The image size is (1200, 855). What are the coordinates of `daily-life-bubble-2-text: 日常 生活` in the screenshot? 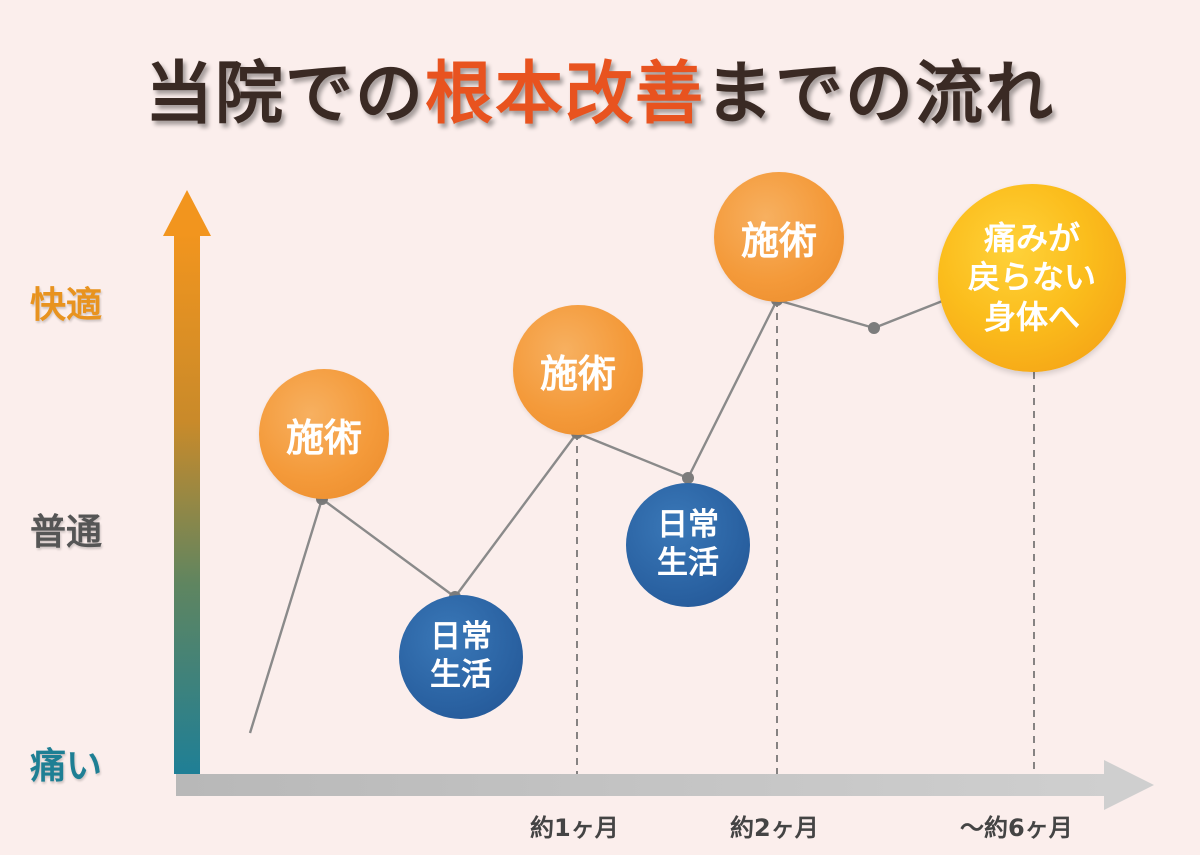 It's located at (688, 544).